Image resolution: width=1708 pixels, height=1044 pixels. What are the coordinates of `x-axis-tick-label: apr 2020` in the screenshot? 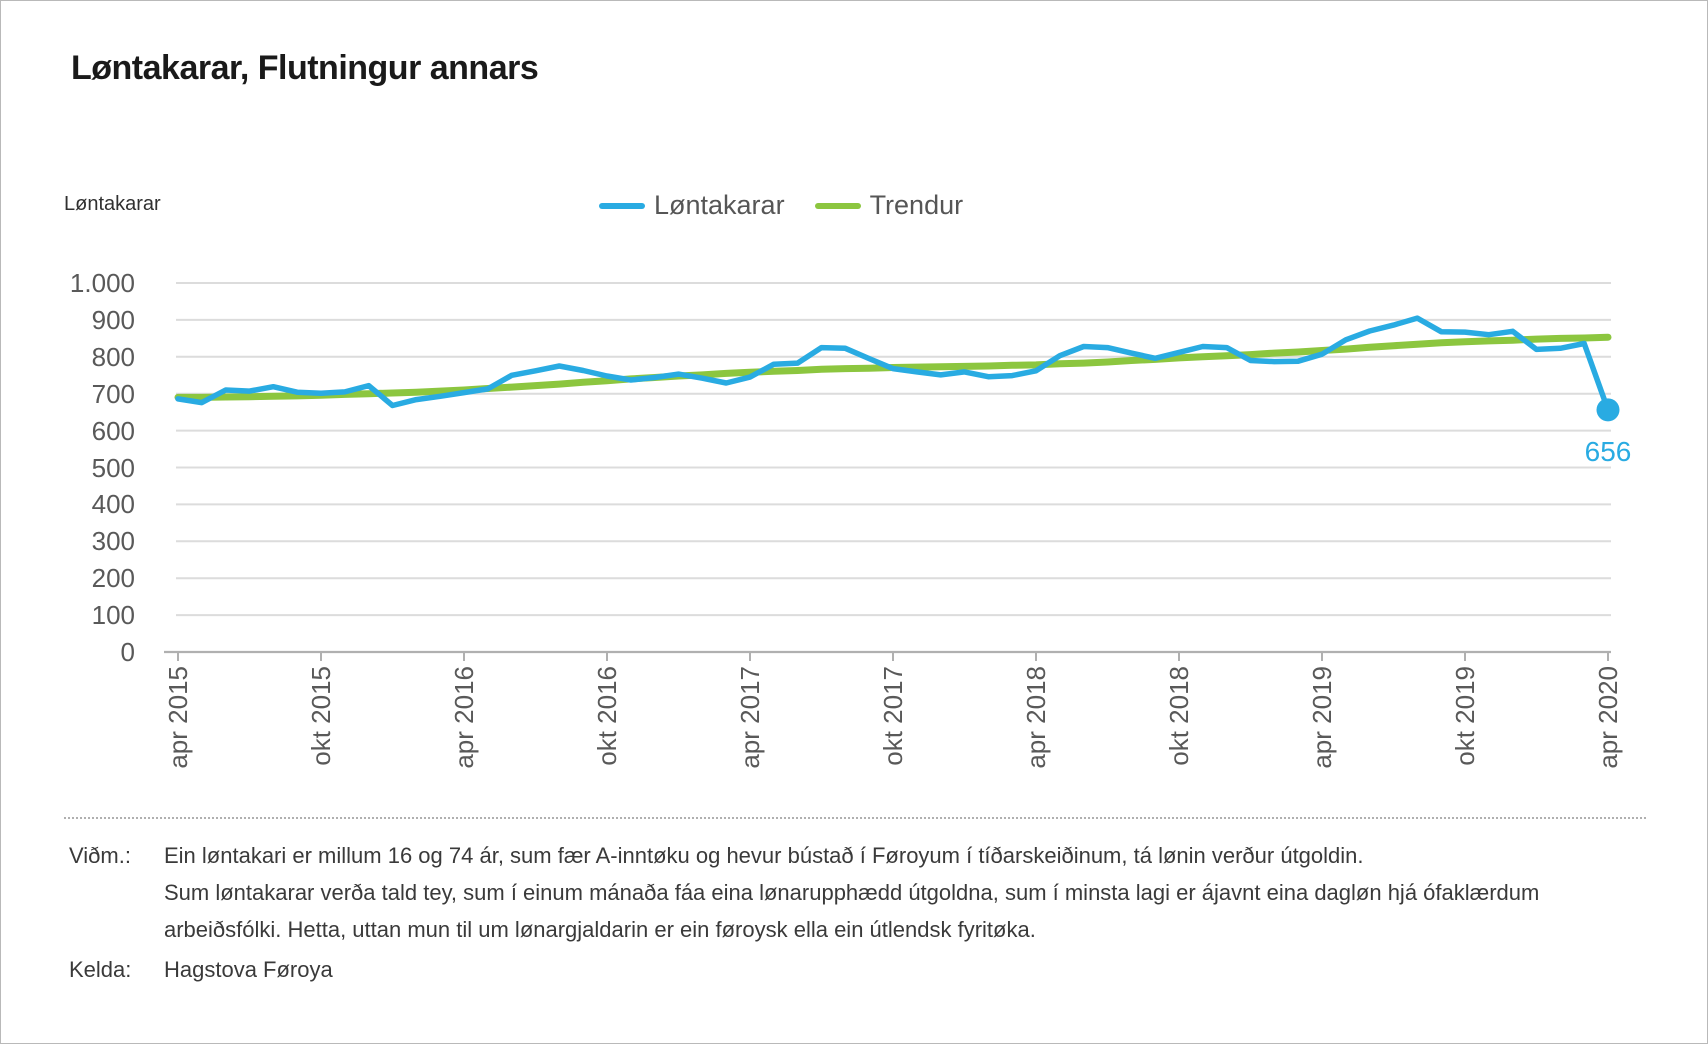 It's located at (1608, 717).